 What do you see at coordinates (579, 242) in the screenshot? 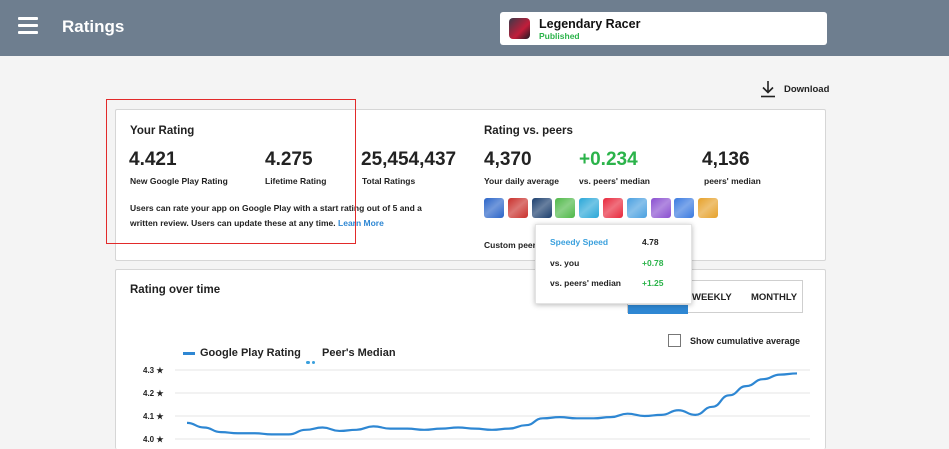
I see `tooltip-app-name: Speedy Speed` at bounding box center [579, 242].